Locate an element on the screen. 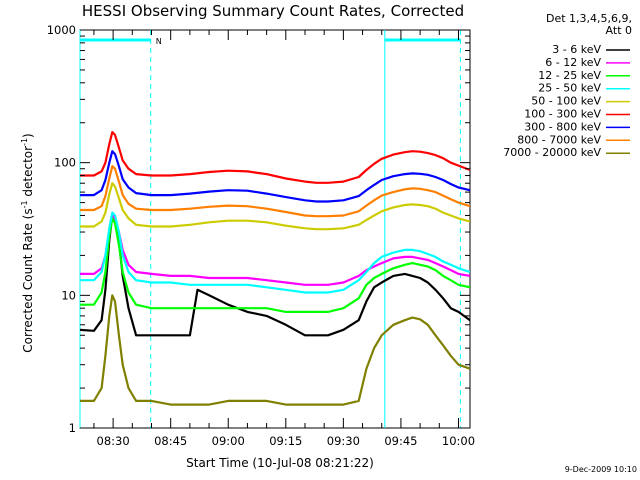  legend-entry-label: 25 - 50 keV is located at coordinates (569, 88).